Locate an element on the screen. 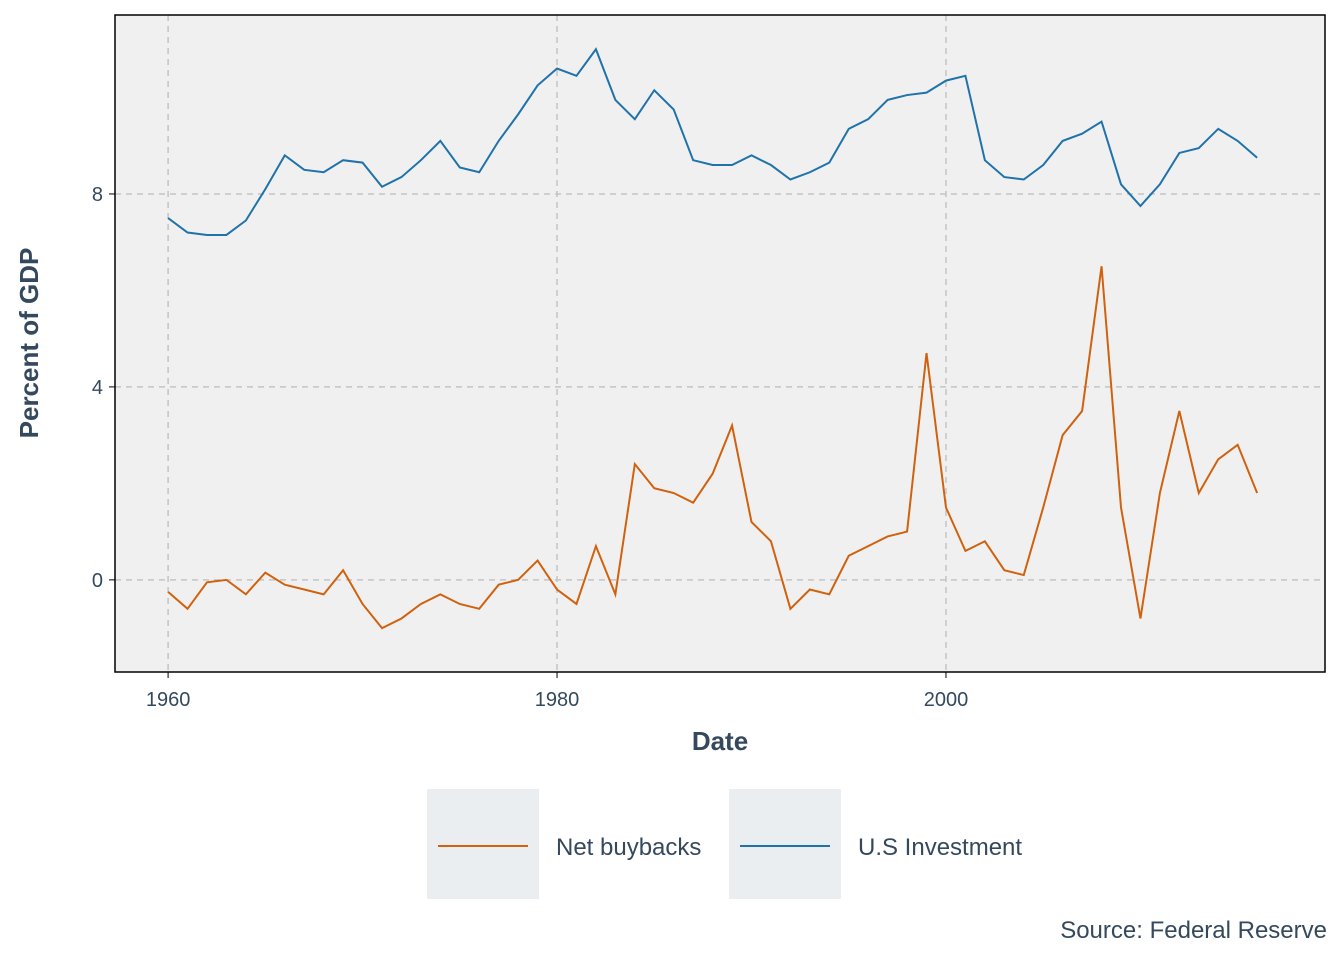  x-tick-label: 2000 is located at coordinates (946, 700).